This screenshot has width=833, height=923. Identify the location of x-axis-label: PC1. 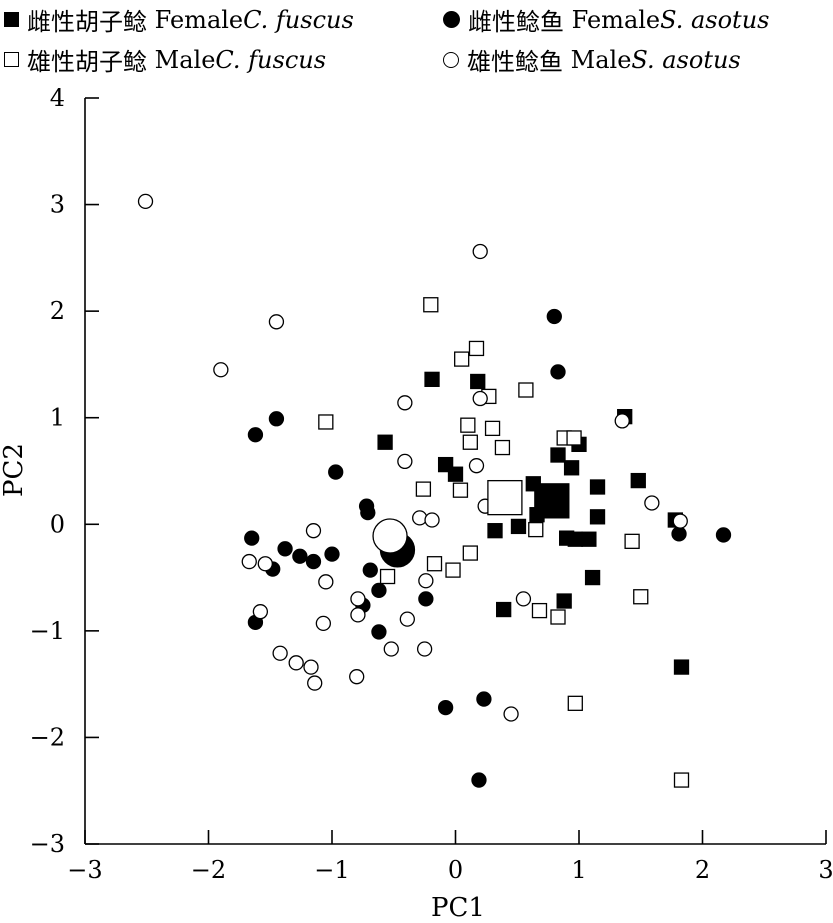
(458, 908).